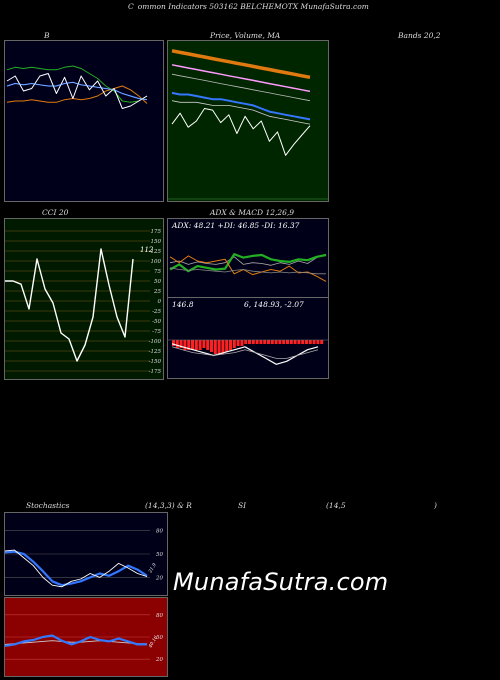 The width and height of the screenshot is (500, 680). Describe the element at coordinates (155, 352) in the screenshot. I see `cci-tick-label: -125` at that location.